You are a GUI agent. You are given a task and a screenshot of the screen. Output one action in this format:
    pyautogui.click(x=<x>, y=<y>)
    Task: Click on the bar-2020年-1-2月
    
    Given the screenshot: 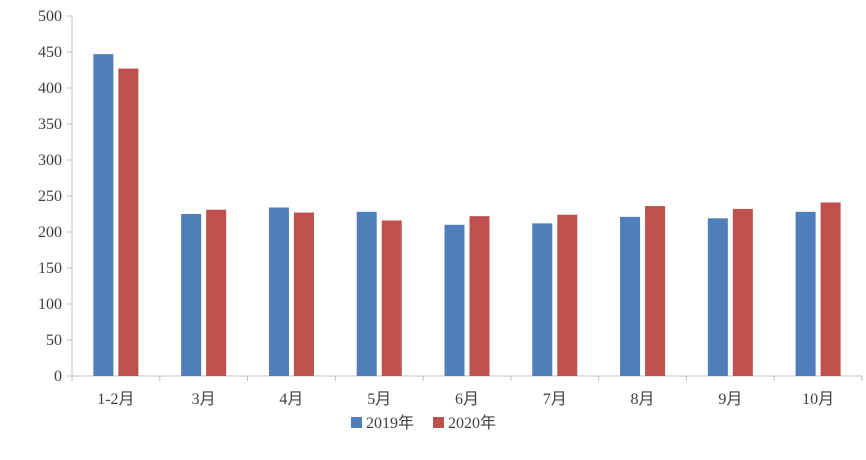 What is the action you would take?
    pyautogui.click(x=128, y=222)
    